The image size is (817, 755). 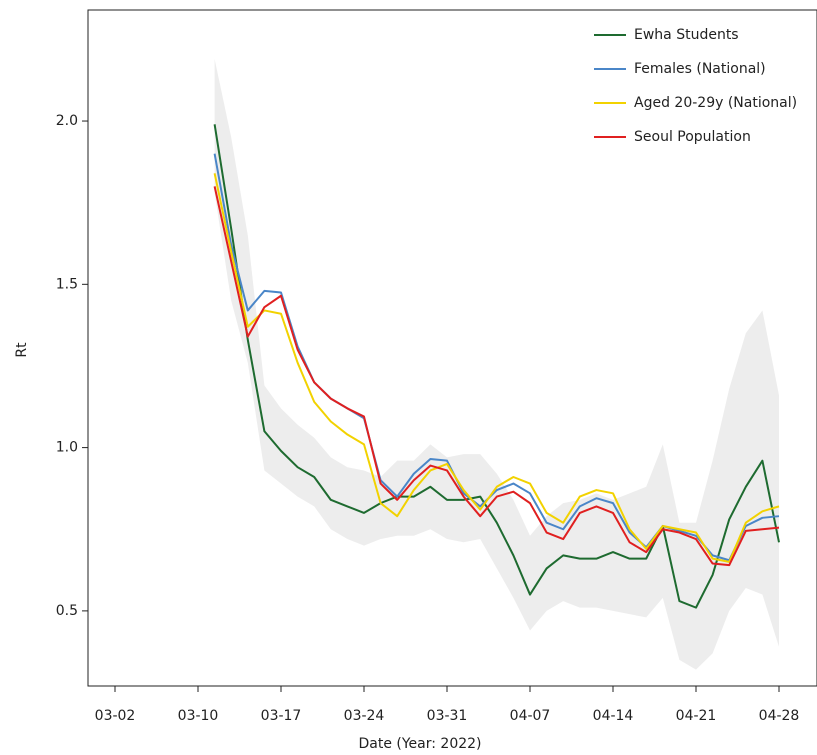 What do you see at coordinates (530, 716) in the screenshot?
I see `x-tick-label: 04-07` at bounding box center [530, 716].